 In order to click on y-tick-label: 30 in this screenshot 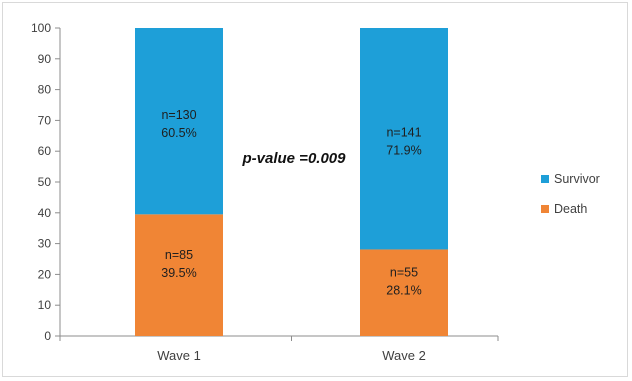, I will do `click(45, 244)`.